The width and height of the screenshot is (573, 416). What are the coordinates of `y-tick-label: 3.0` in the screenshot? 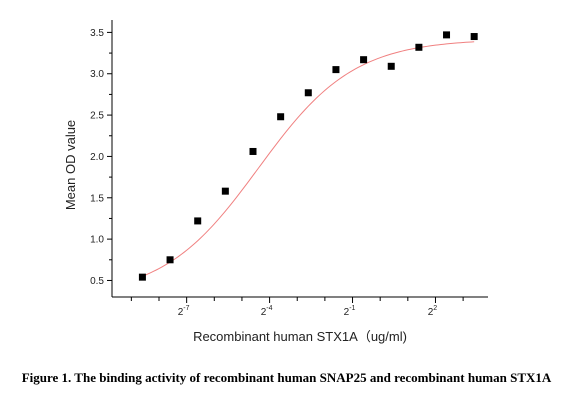 It's located at (97, 74).